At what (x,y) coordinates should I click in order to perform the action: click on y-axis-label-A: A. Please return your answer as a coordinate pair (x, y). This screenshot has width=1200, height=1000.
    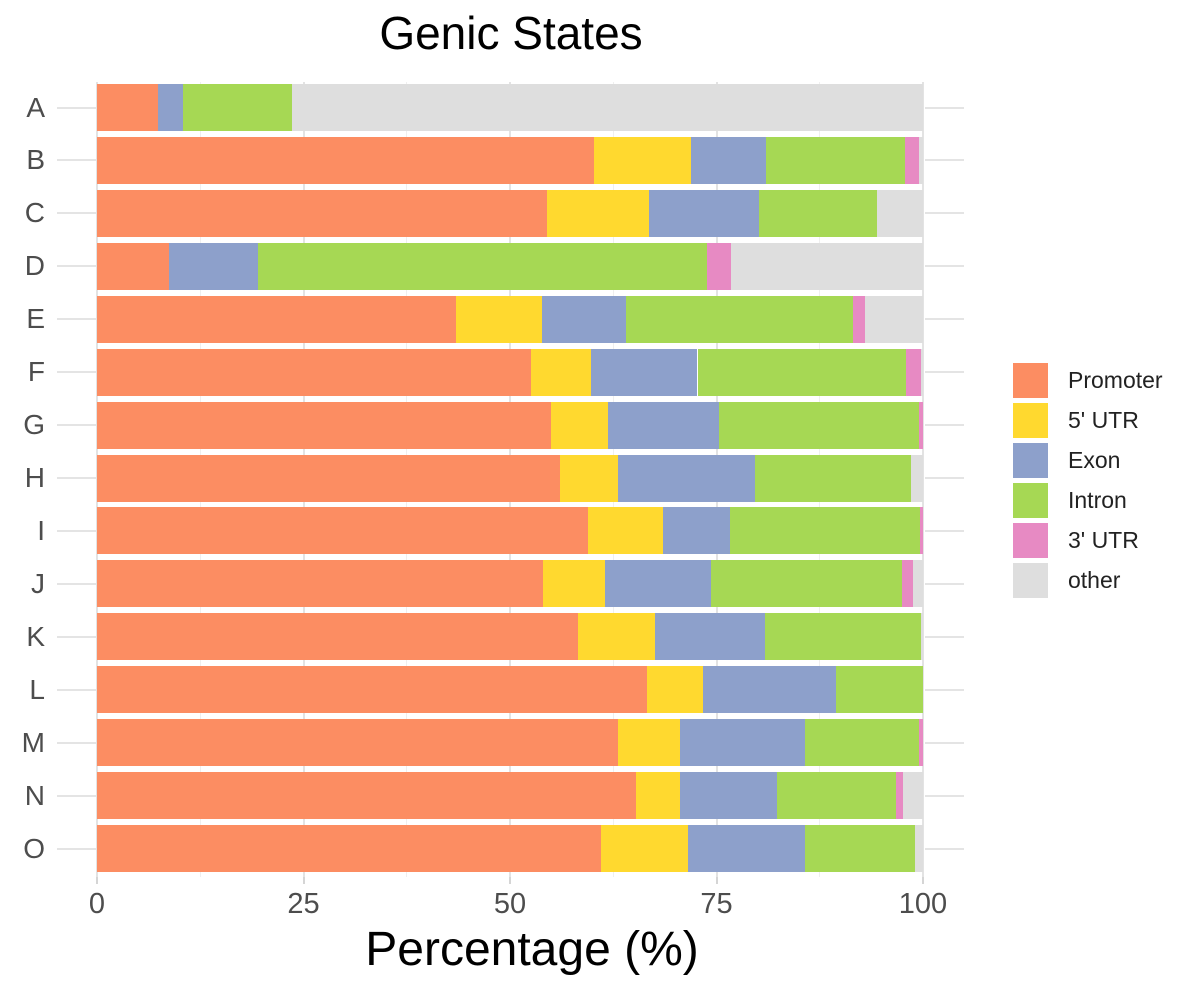
    Looking at the image, I should click on (35, 107).